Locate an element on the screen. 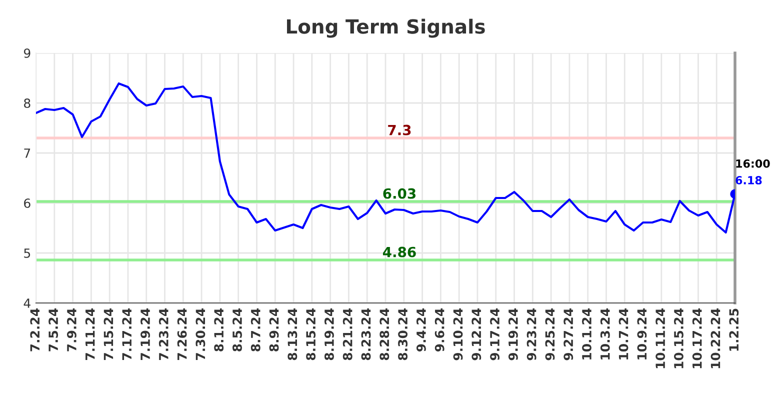 Image resolution: width=784 pixels, height=398 pixels. x-tick-label: 10.15.24 is located at coordinates (679, 338).